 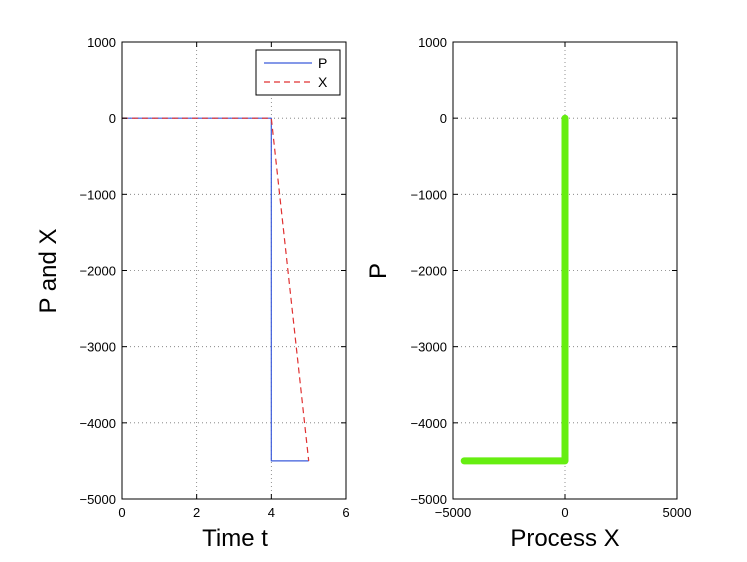 What do you see at coordinates (235, 538) in the screenshot?
I see `left-xlabel: Time t` at bounding box center [235, 538].